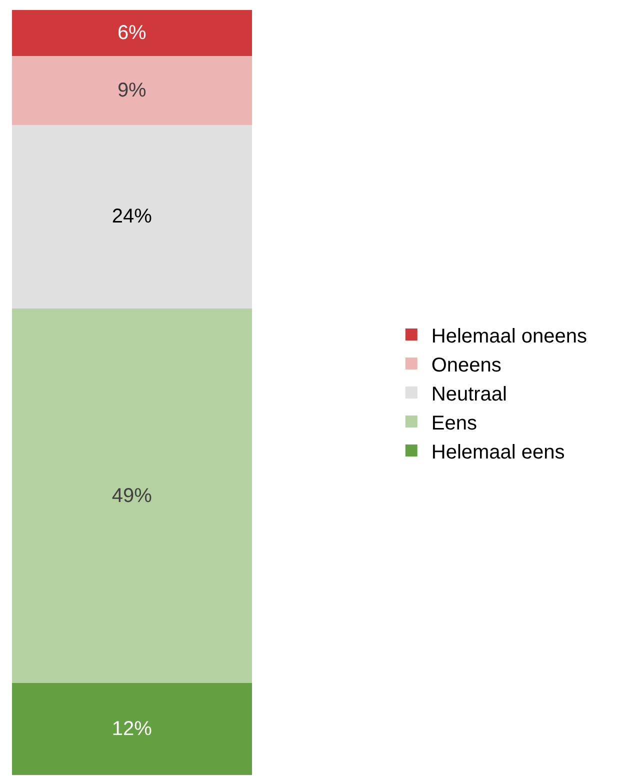 The height and width of the screenshot is (776, 619). What do you see at coordinates (469, 394) in the screenshot?
I see `legend-label: Neutraal` at bounding box center [469, 394].